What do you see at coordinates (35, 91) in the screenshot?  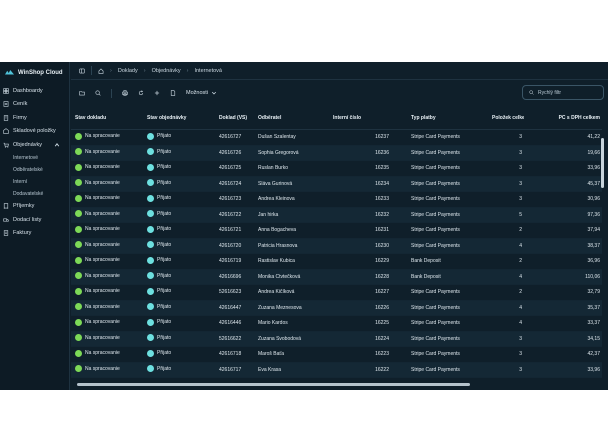 I see `sidebar-item-dashboardy: Dashboardy` at bounding box center [35, 91].